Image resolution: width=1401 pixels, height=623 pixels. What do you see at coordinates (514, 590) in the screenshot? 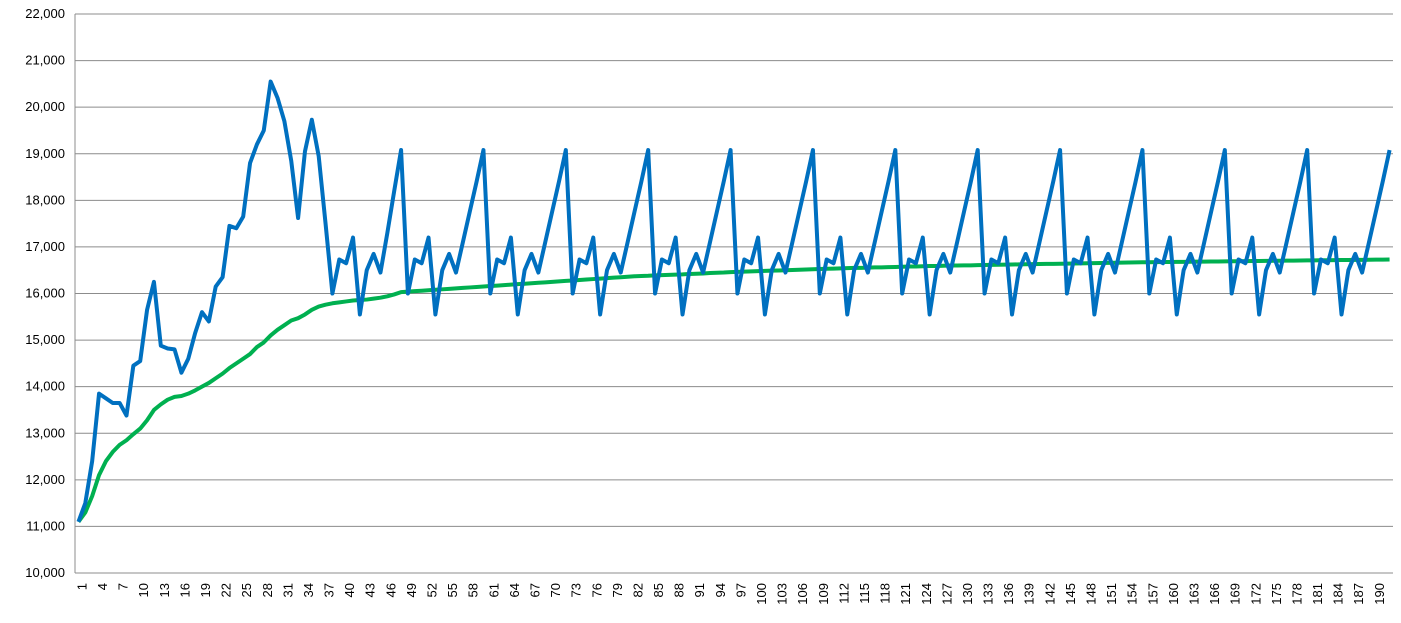
I see `x-tick-label: 64` at bounding box center [514, 590].